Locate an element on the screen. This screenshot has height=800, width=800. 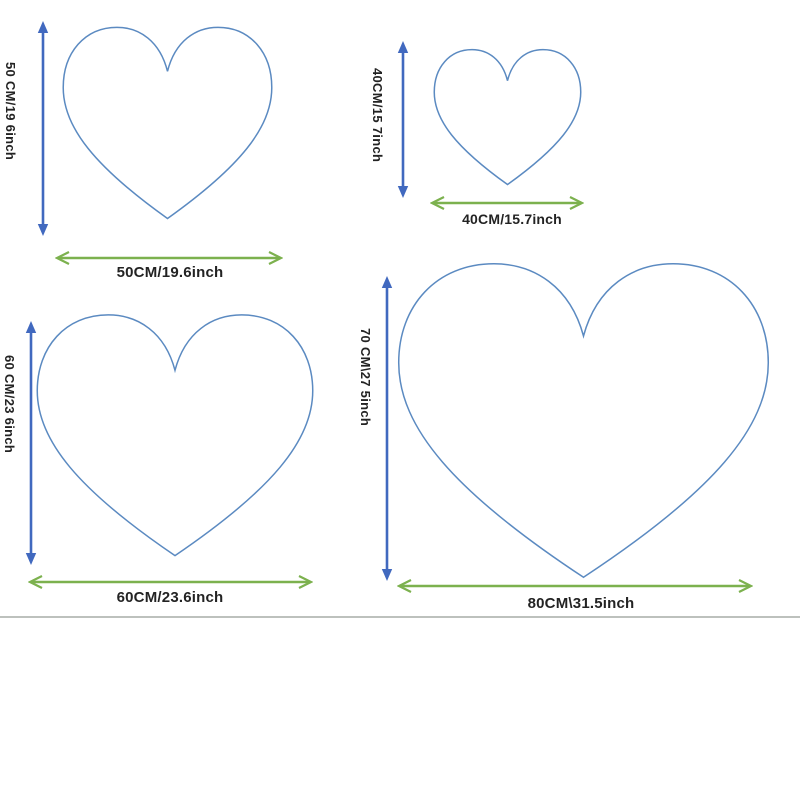
width-dimension-label-60cm: 60CM/23.6inch is located at coordinates (170, 597).